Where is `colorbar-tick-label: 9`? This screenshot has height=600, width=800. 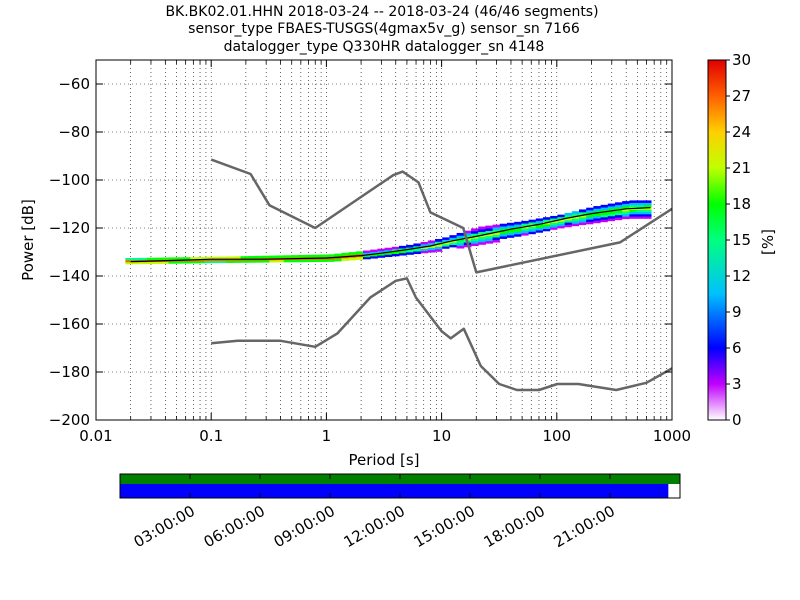
colorbar-tick-label: 9 is located at coordinates (737, 312).